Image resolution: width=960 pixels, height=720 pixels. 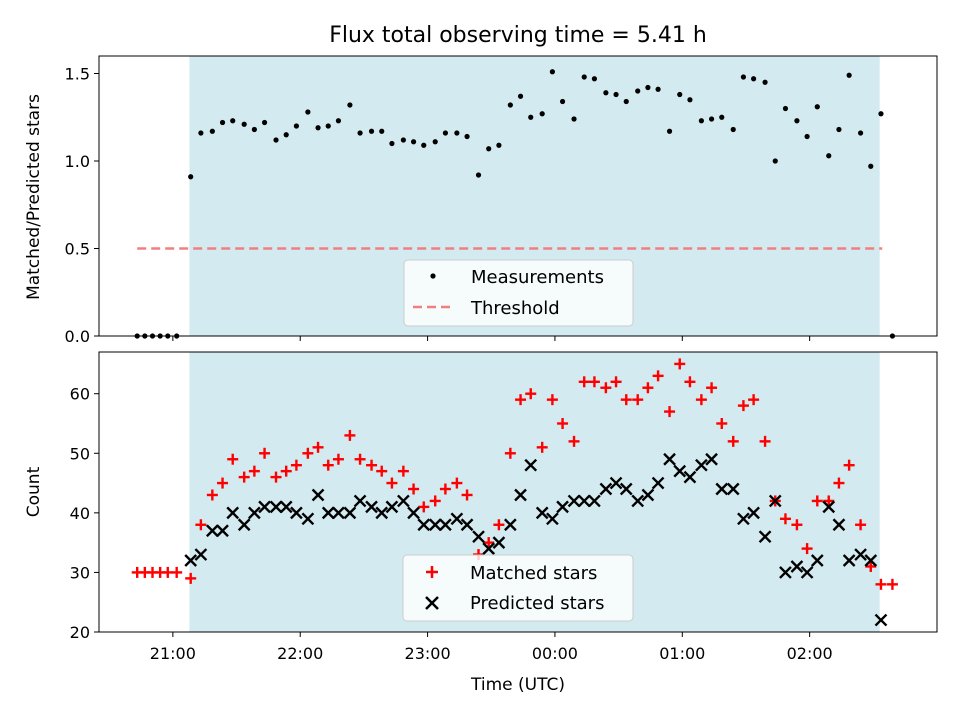 I want to click on x-axis-label: Time (UTC), so click(x=517, y=685).